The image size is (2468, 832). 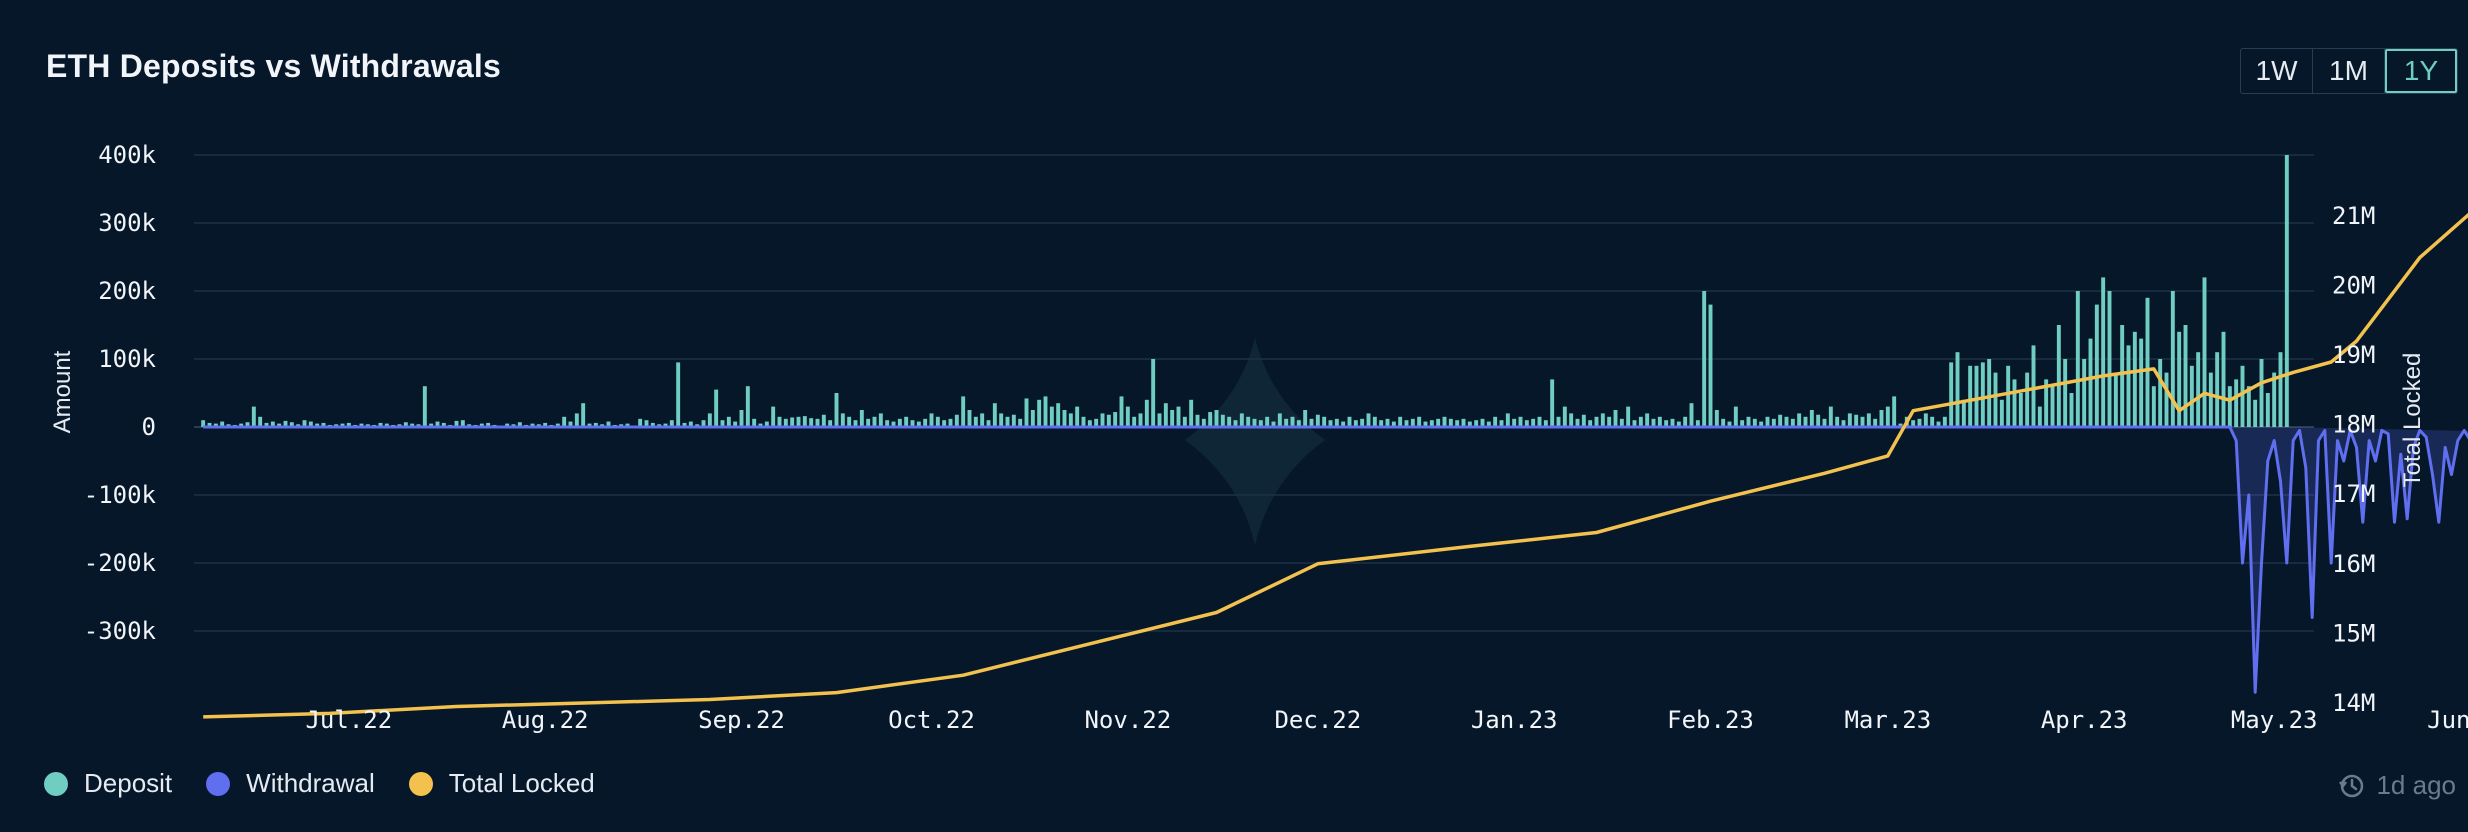 I want to click on legend-item-deposit: Deposit, so click(x=108, y=783).